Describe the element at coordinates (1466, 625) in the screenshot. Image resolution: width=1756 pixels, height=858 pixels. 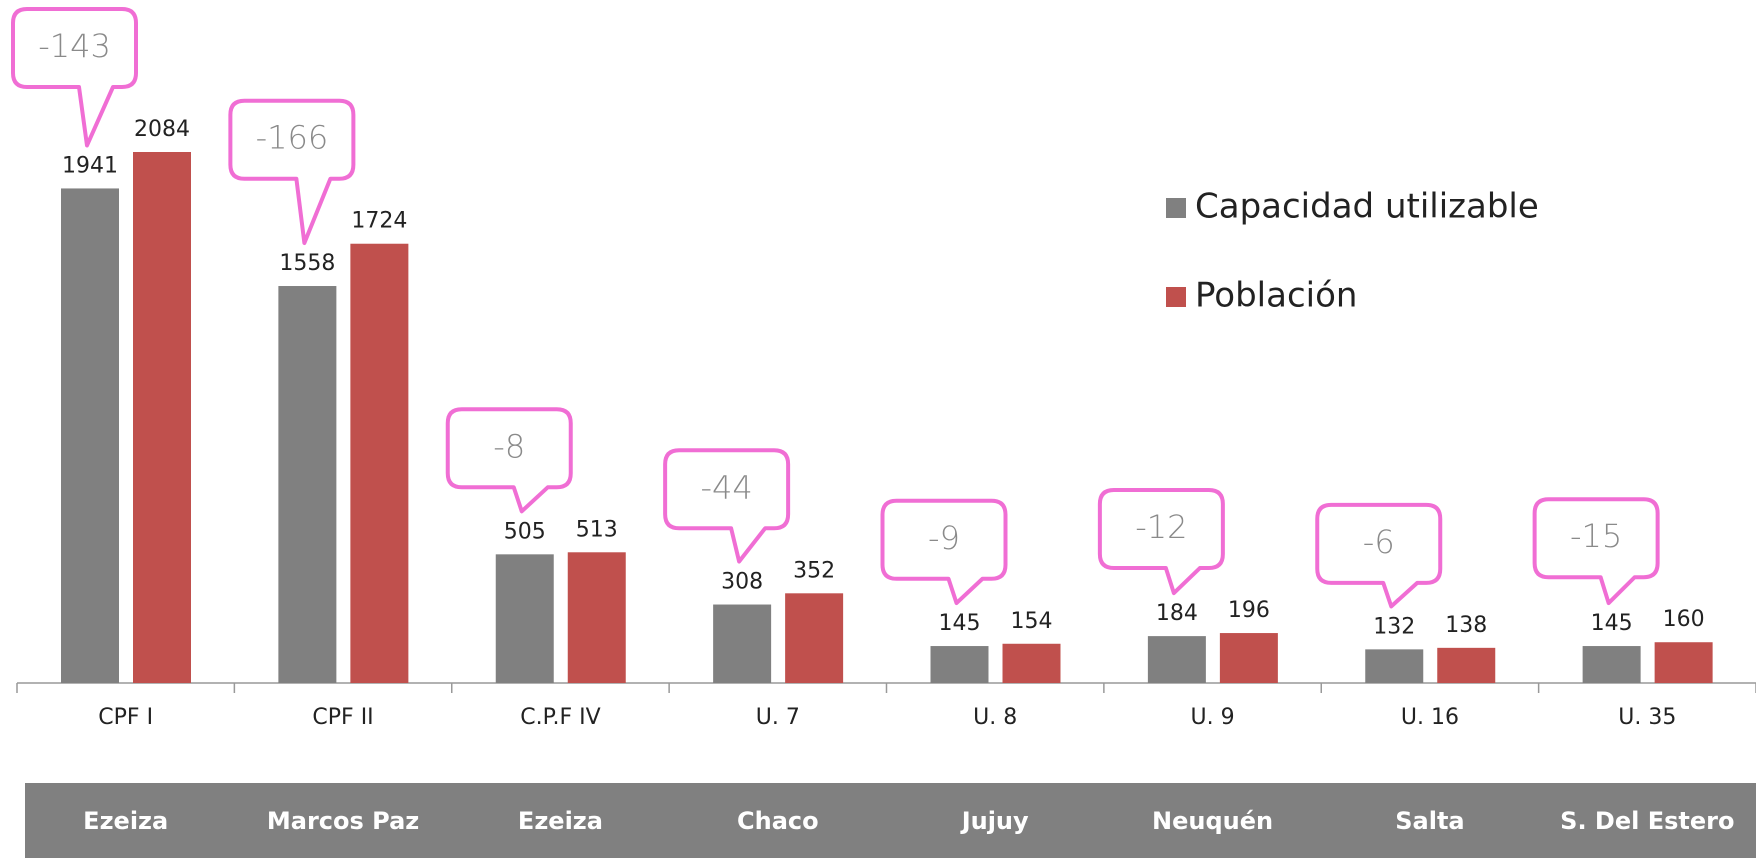
I see `data-label: 138` at that location.